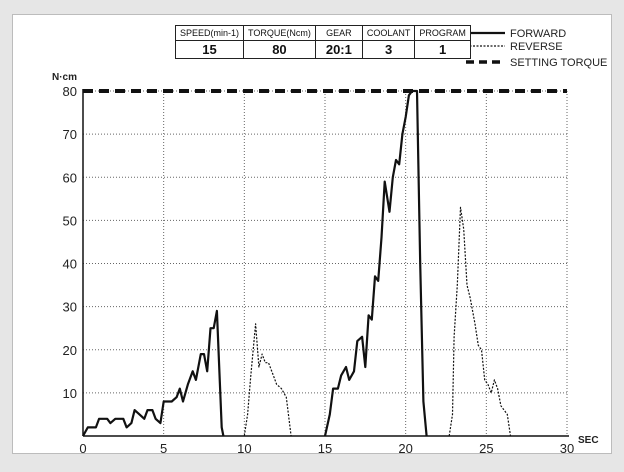  I want to click on y-tick-label: 20, so click(70, 350).